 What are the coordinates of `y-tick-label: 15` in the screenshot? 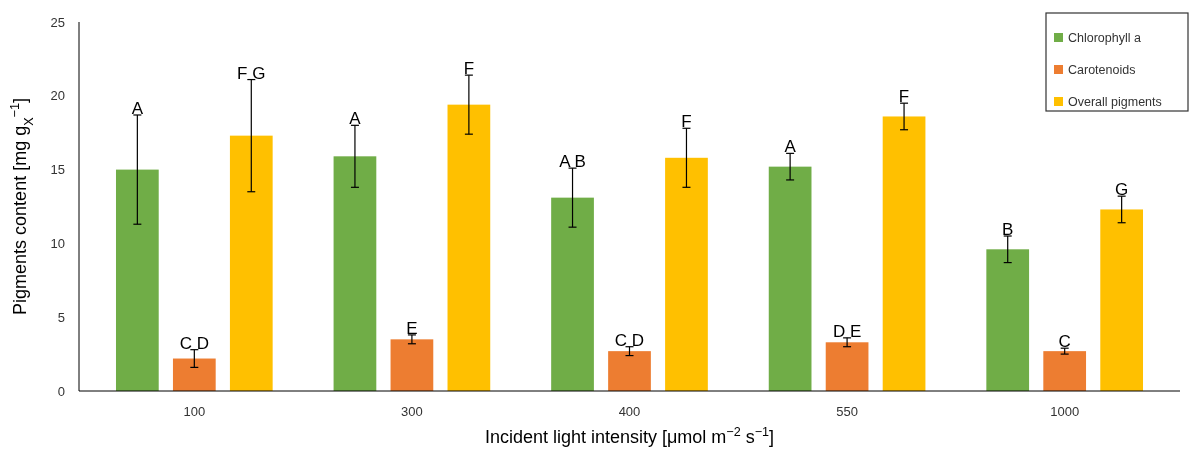 It's located at (57, 170).